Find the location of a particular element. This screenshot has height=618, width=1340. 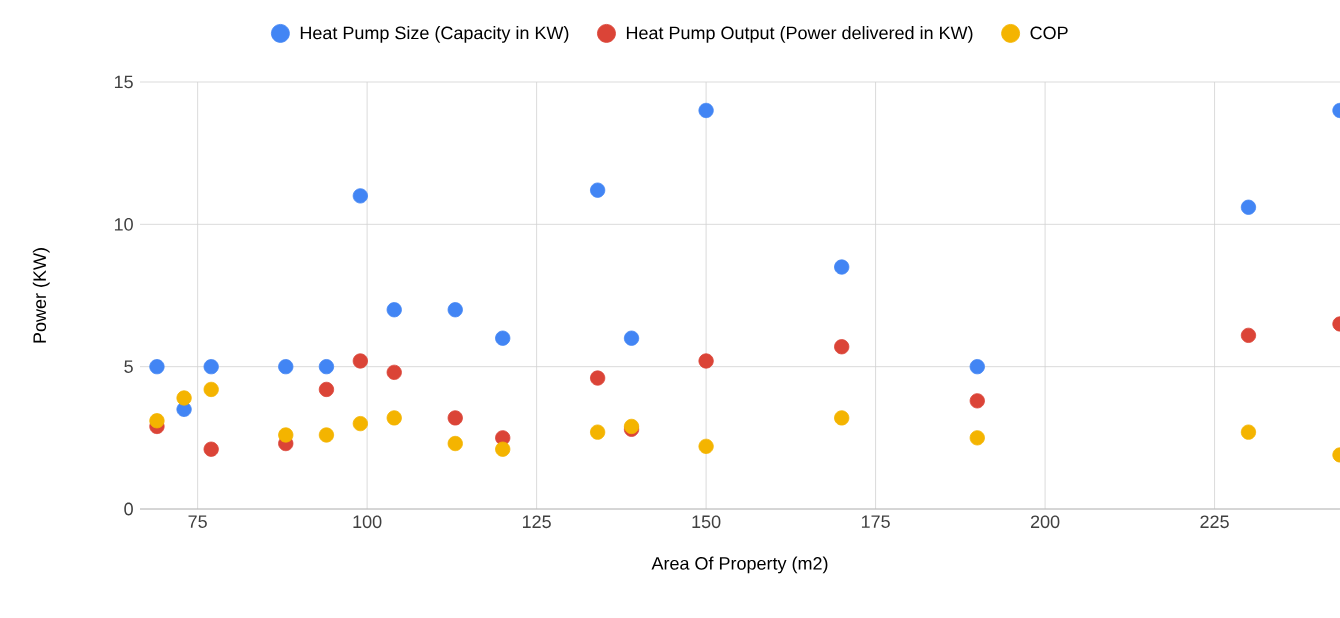

y-tick-label: 15 is located at coordinates (123, 82).